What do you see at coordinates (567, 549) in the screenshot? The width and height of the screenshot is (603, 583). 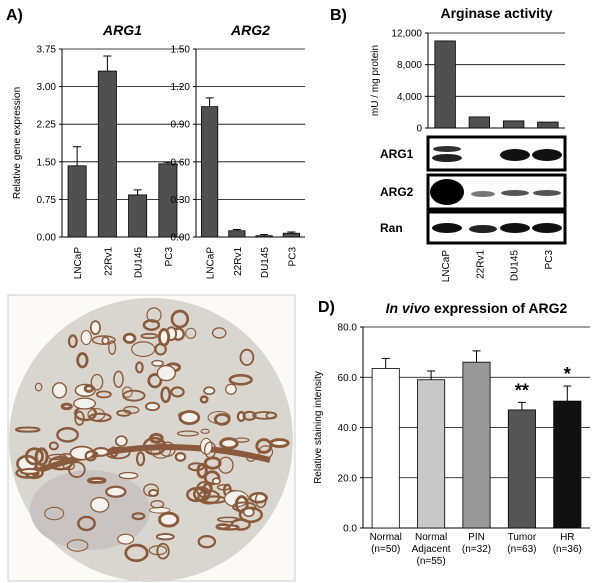 I see `x-tick-label: (n=36)` at bounding box center [567, 549].